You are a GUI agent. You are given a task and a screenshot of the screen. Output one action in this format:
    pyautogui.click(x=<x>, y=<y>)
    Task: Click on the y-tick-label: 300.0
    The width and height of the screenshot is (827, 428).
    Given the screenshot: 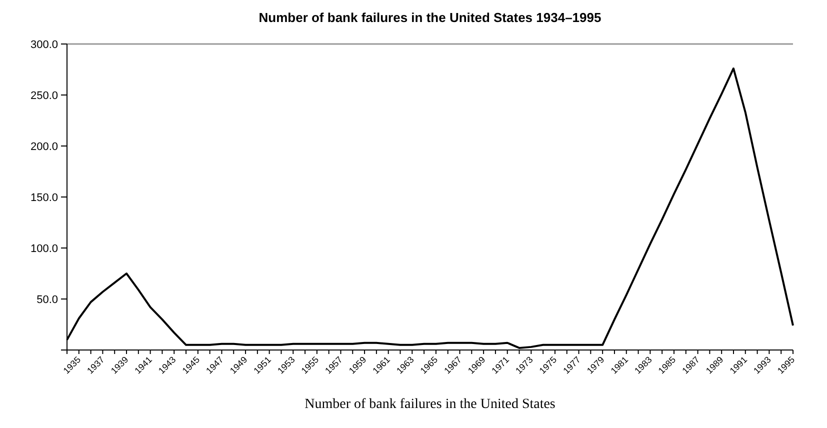 What is the action you would take?
    pyautogui.click(x=44, y=44)
    